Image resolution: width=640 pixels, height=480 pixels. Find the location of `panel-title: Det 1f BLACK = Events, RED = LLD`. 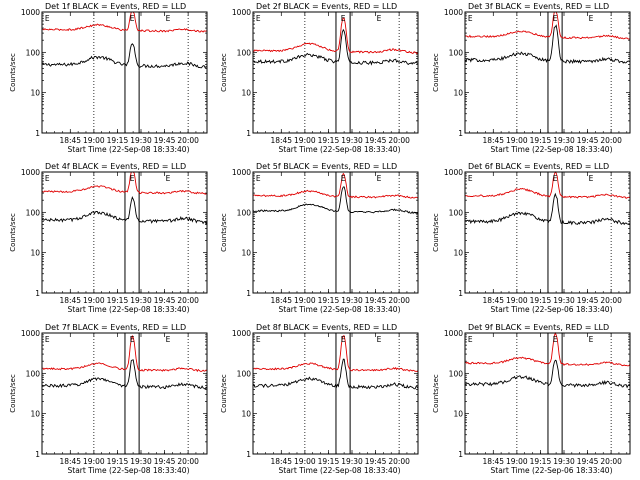

panel-title: Det 1f BLACK = Events, RED = LLD is located at coordinates (115, 6).